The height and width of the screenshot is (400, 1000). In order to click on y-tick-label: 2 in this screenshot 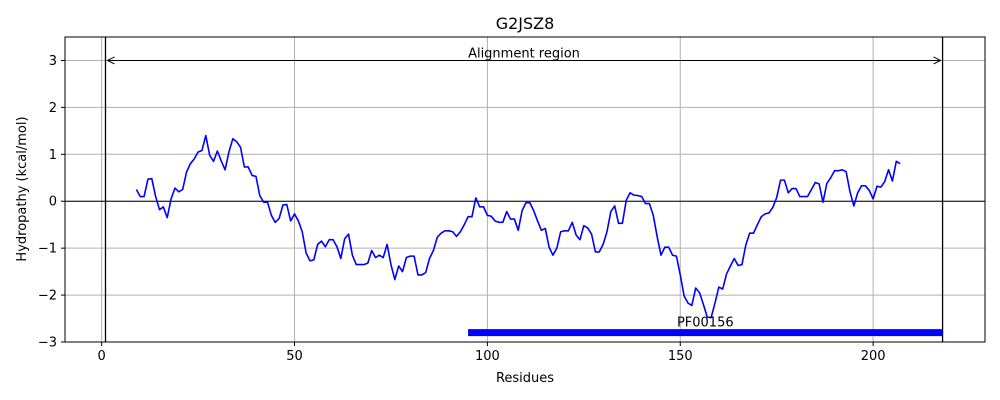, I will do `click(53, 108)`.